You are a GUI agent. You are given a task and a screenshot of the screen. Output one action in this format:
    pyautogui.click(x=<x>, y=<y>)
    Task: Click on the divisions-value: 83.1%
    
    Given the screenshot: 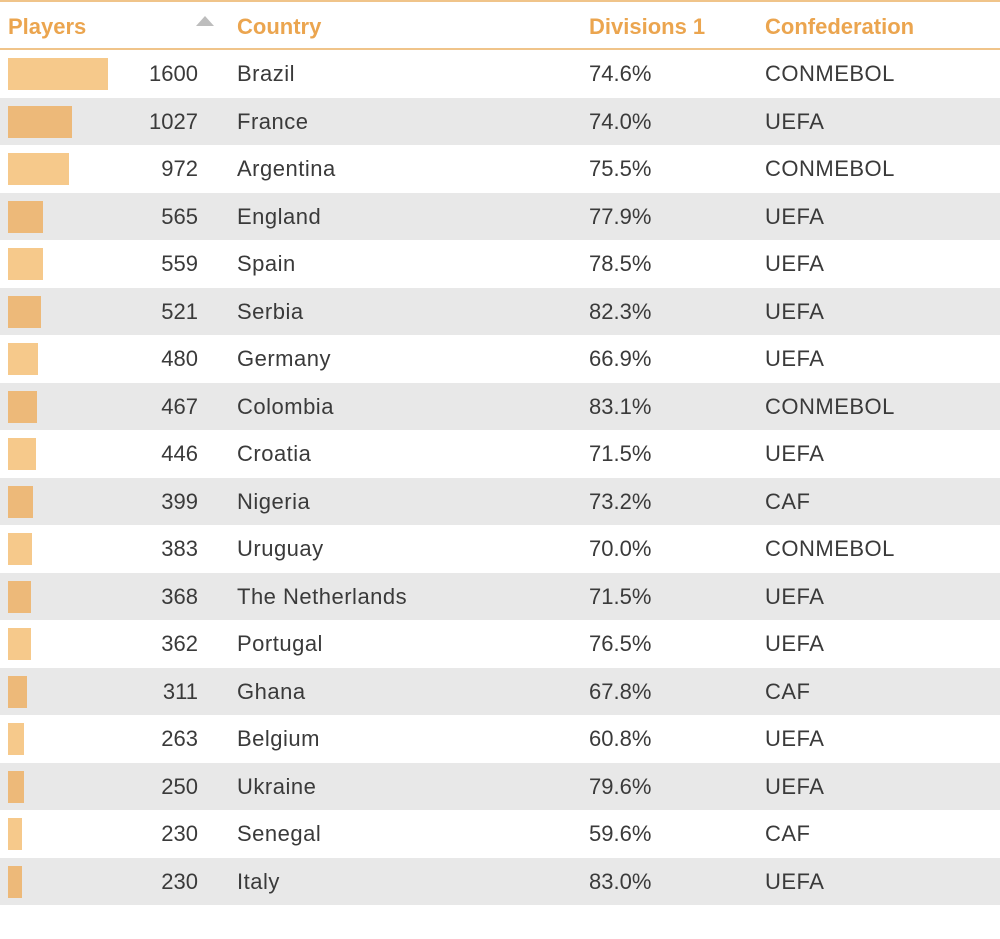 What is the action you would take?
    pyautogui.click(x=620, y=406)
    